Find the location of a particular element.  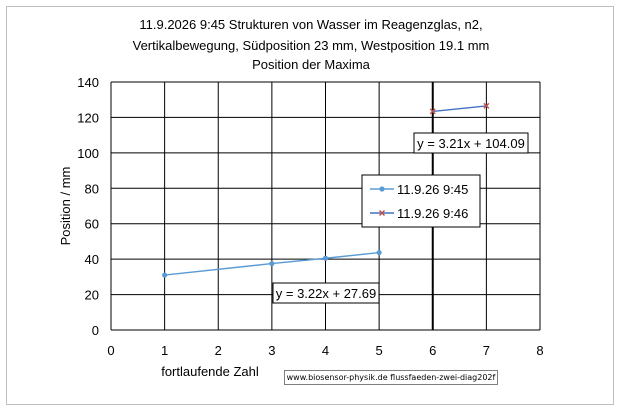

legend-entry-label: 11.9.26 9:46 is located at coordinates (432, 213).